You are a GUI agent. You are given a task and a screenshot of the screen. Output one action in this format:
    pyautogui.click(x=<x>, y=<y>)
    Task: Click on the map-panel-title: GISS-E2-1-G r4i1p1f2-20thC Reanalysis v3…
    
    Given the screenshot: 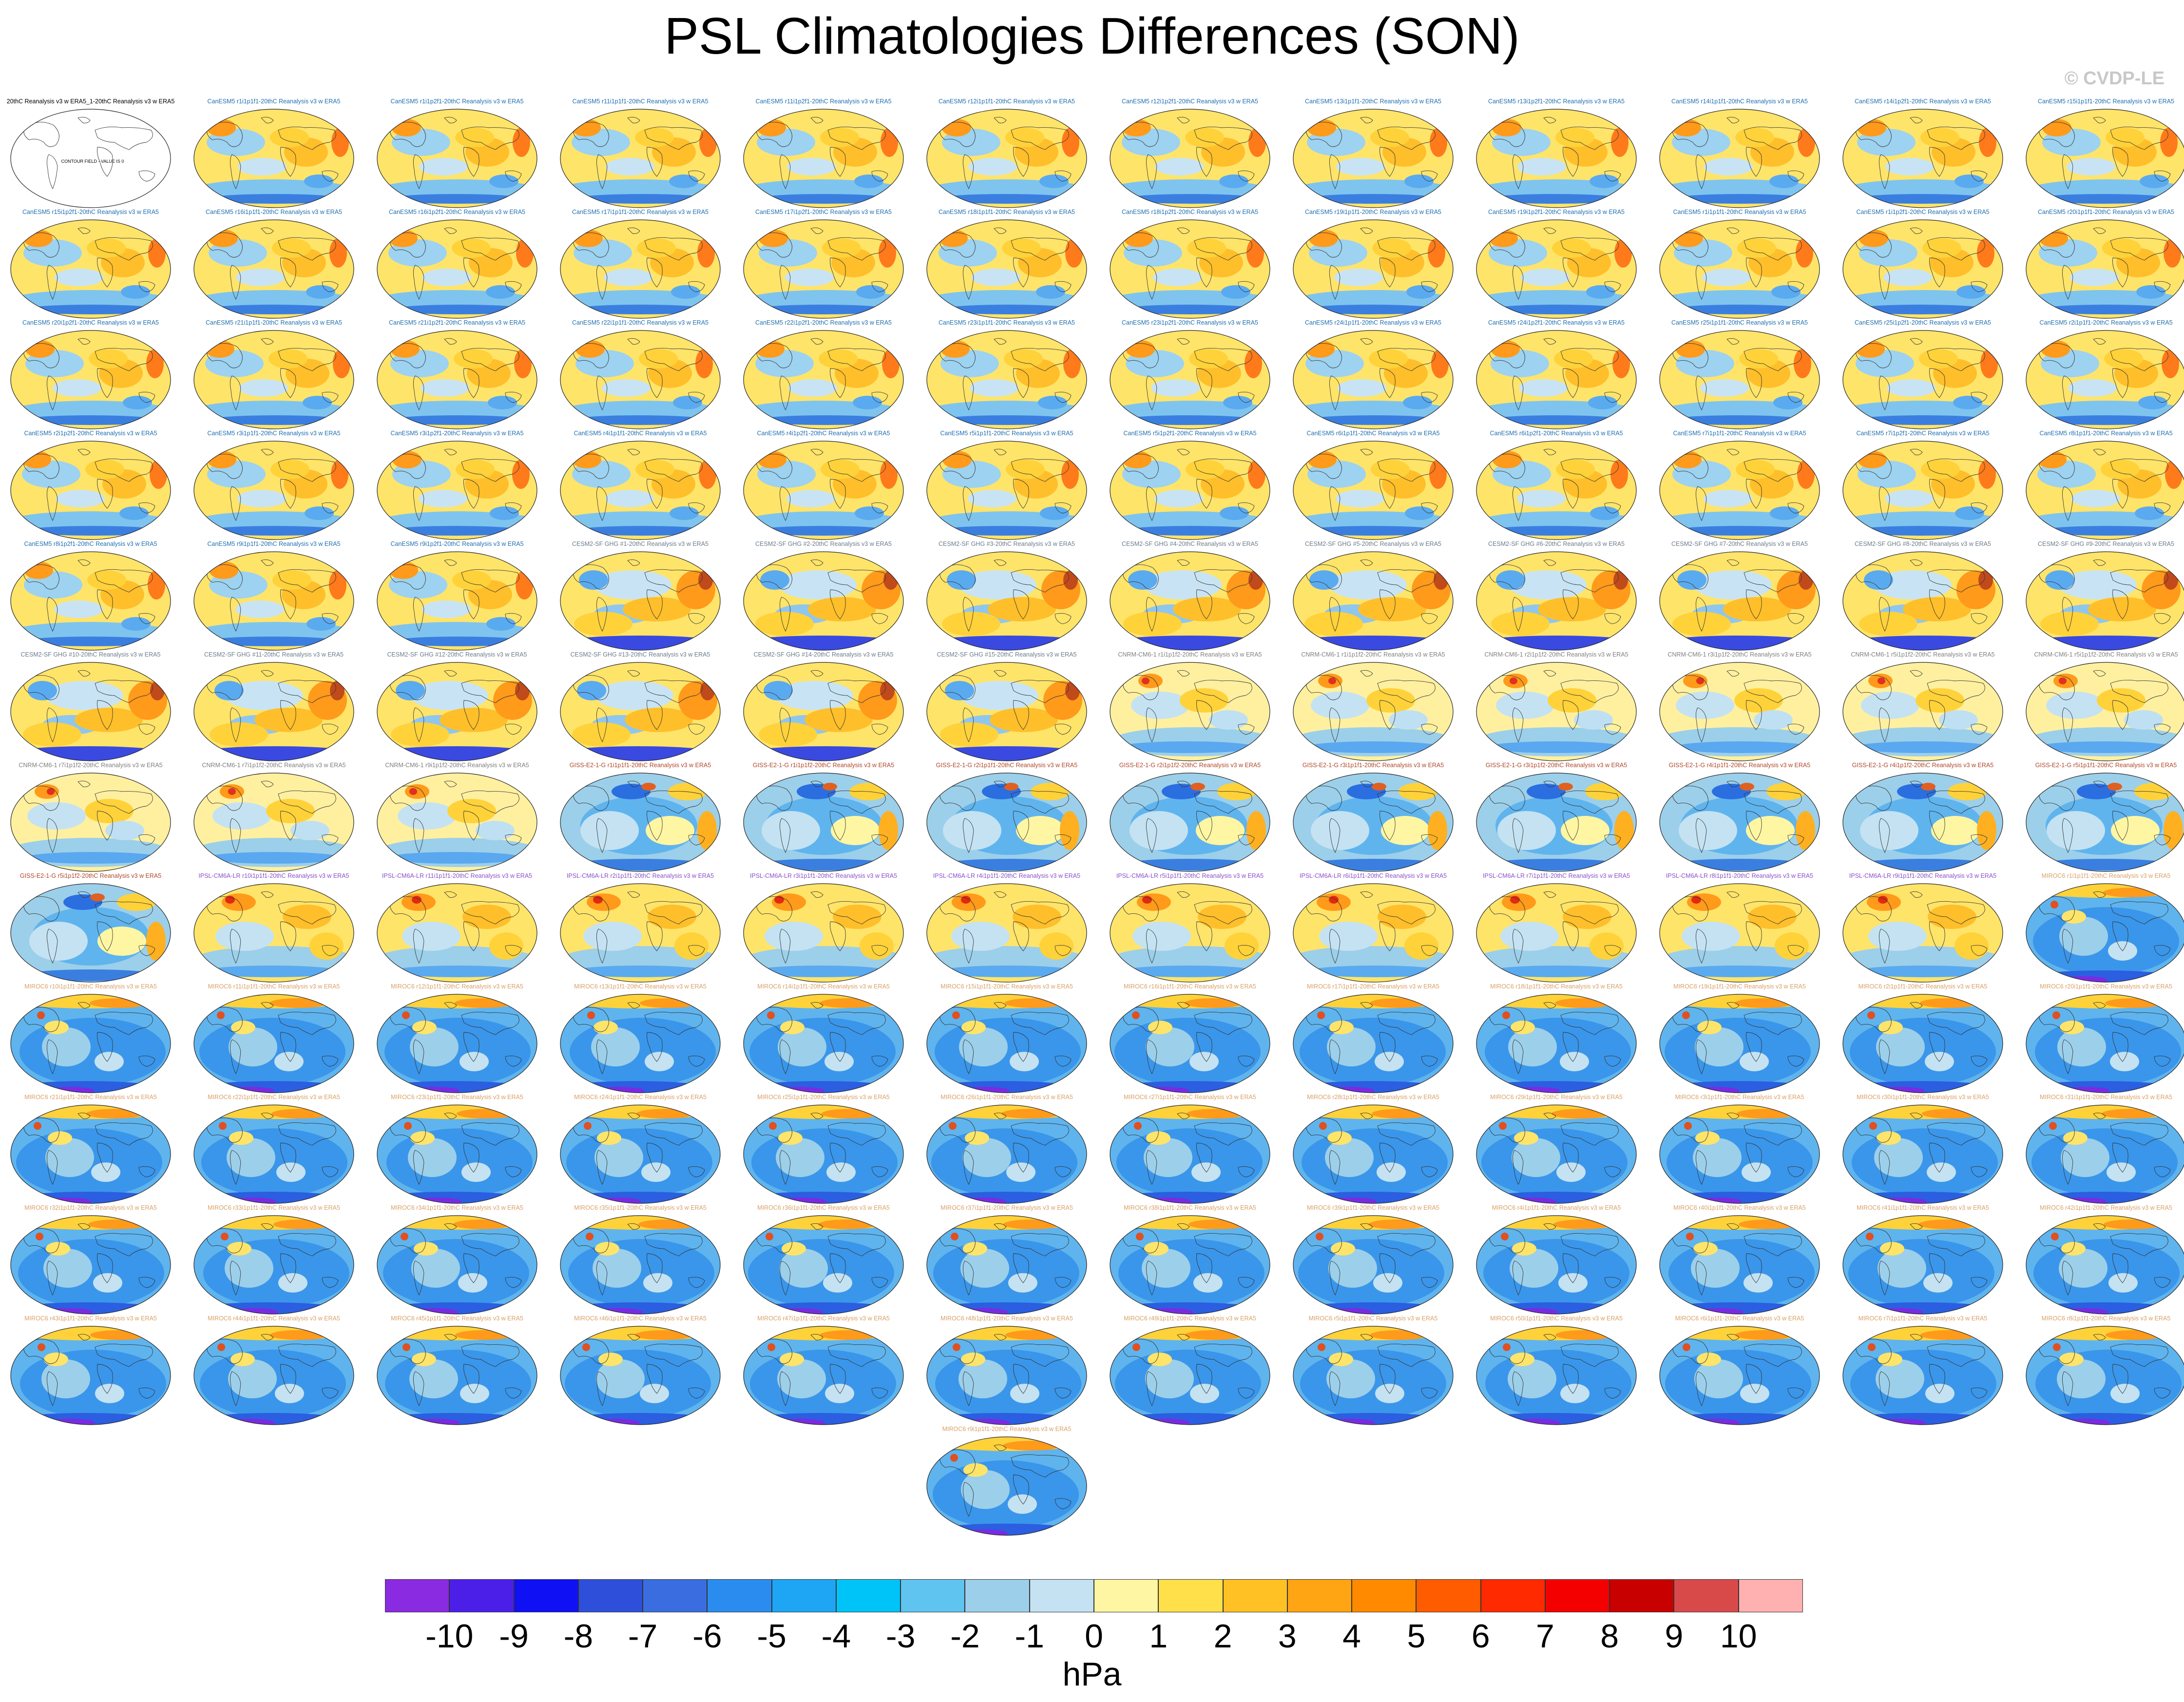 What is the action you would take?
    pyautogui.click(x=1923, y=766)
    